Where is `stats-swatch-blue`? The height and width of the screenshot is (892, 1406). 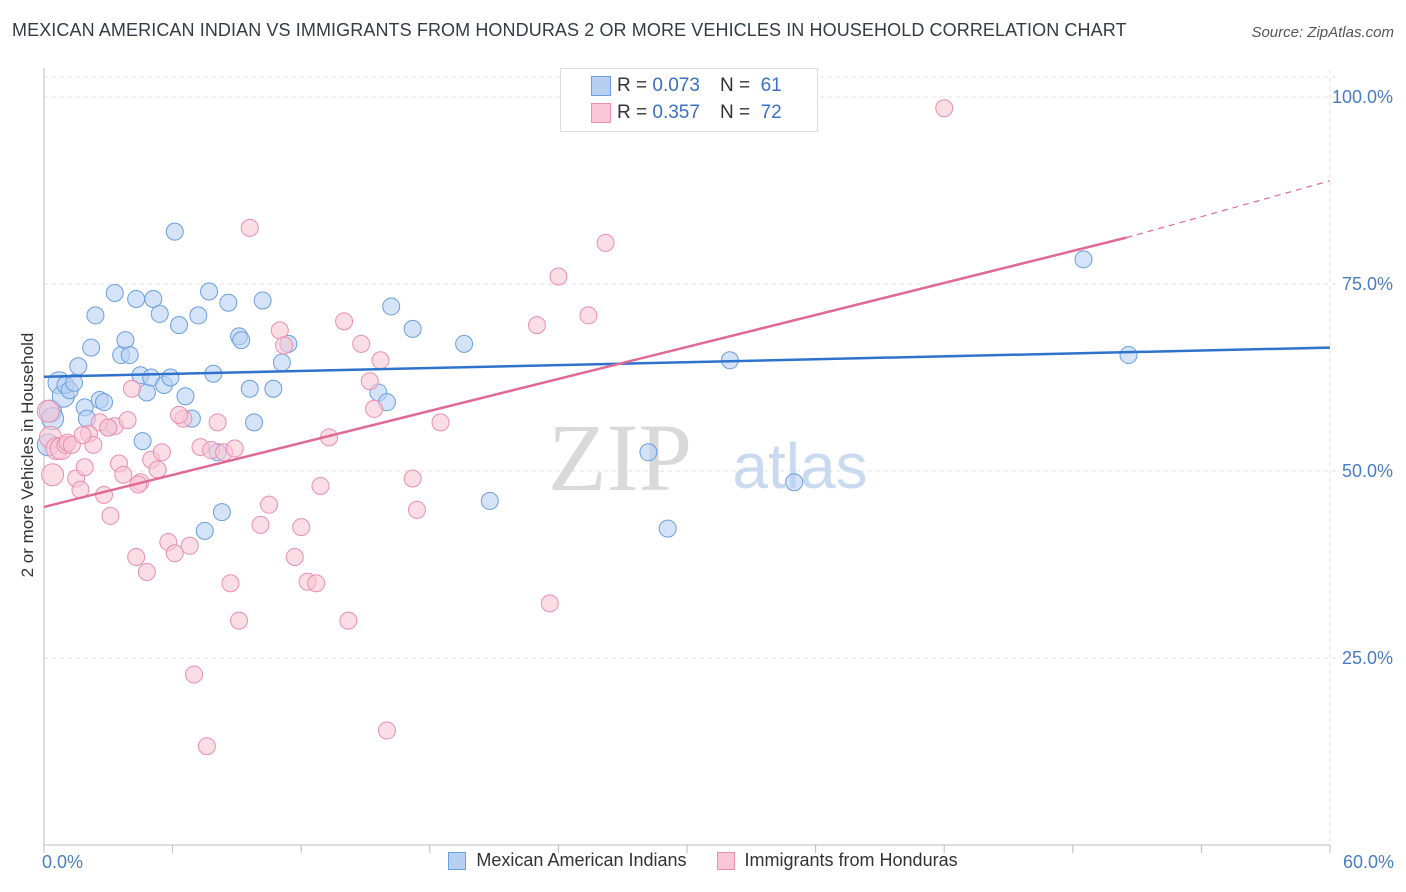
stats-swatch-blue is located at coordinates (601, 86).